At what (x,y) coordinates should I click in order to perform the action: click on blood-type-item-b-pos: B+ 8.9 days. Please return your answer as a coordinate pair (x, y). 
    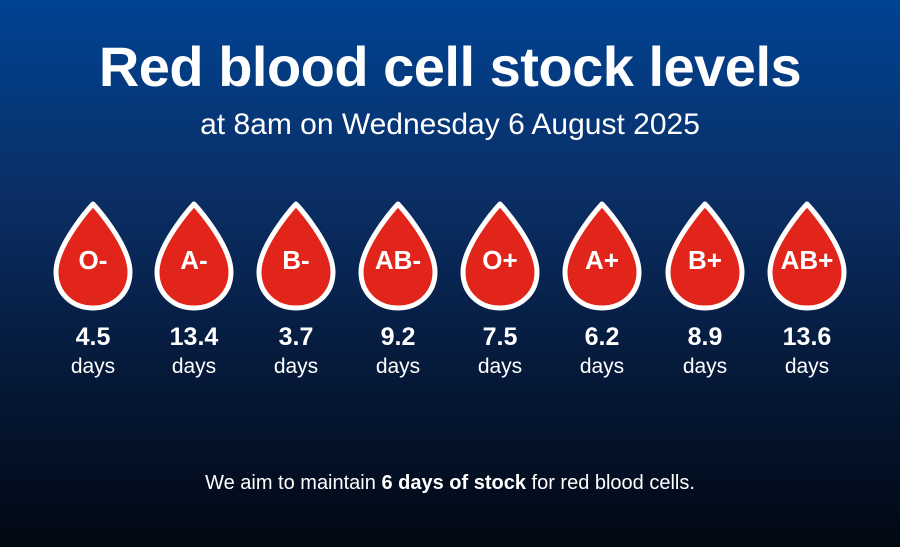
    Looking at the image, I should click on (705, 295).